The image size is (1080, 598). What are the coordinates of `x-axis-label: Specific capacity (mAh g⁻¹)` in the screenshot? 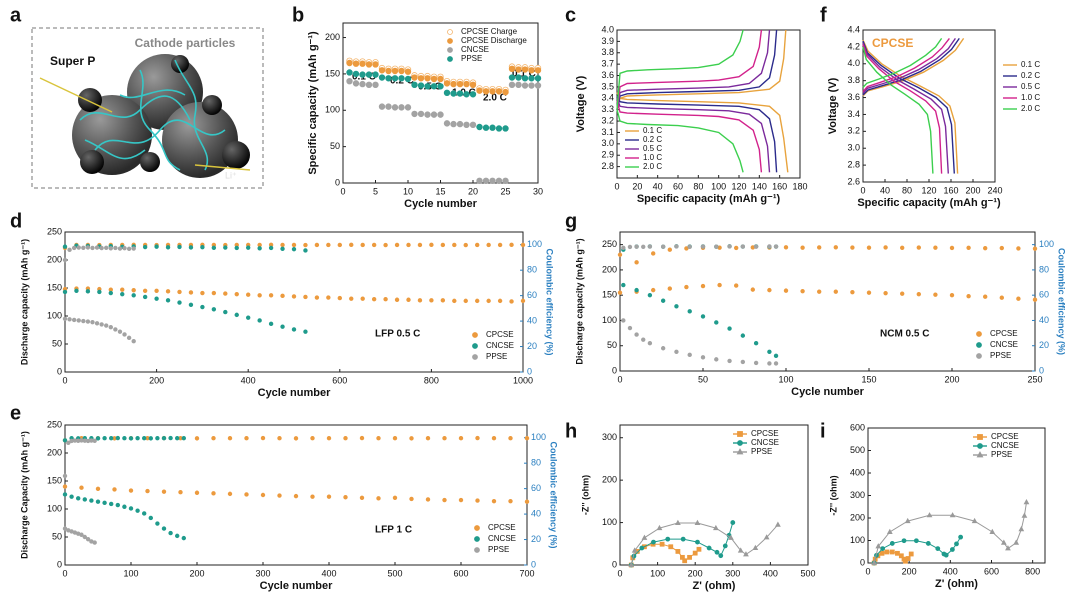 It's located at (929, 203).